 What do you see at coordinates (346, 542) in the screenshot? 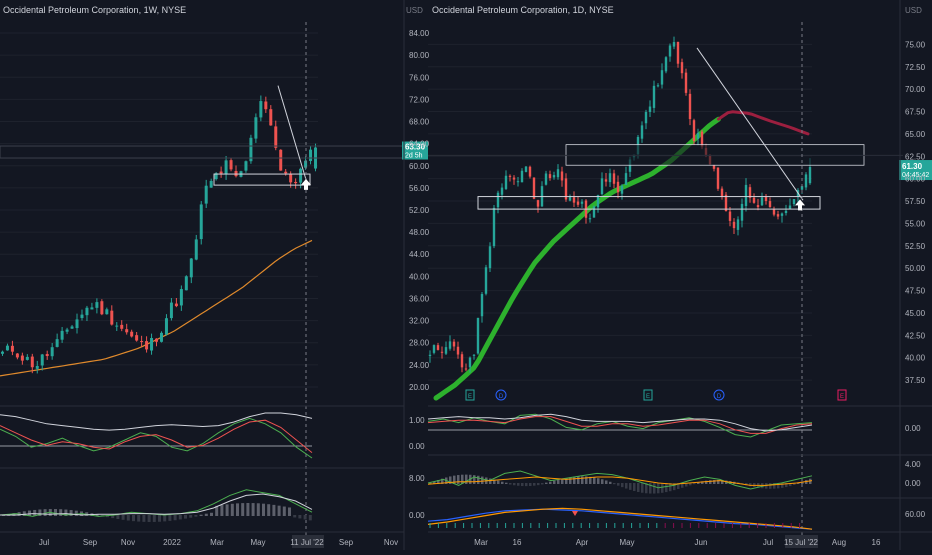
I see `time-tick-label: Sep` at bounding box center [346, 542].